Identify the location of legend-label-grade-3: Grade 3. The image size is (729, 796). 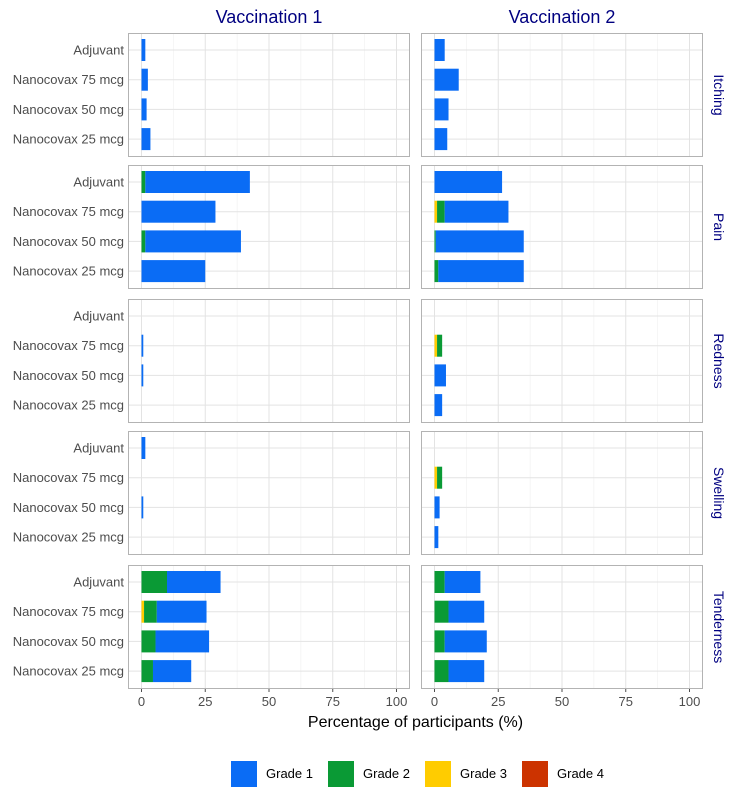
(483, 773).